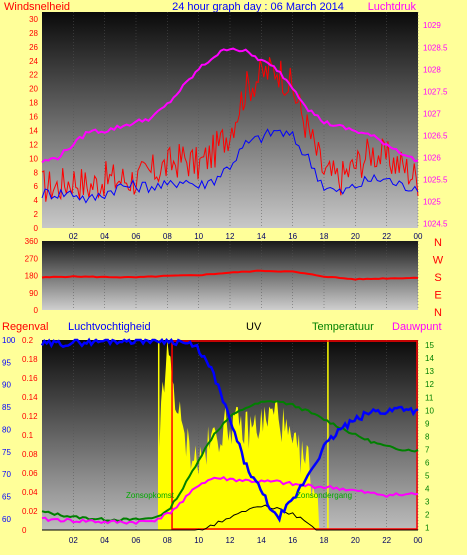 The height and width of the screenshot is (555, 467). I want to click on temperature-tick: 11, so click(429, 397).